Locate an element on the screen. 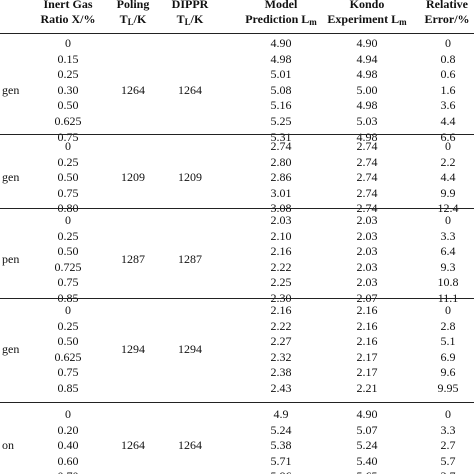 The image size is (474, 474). cell-ratio: 0.20 is located at coordinates (68, 429).